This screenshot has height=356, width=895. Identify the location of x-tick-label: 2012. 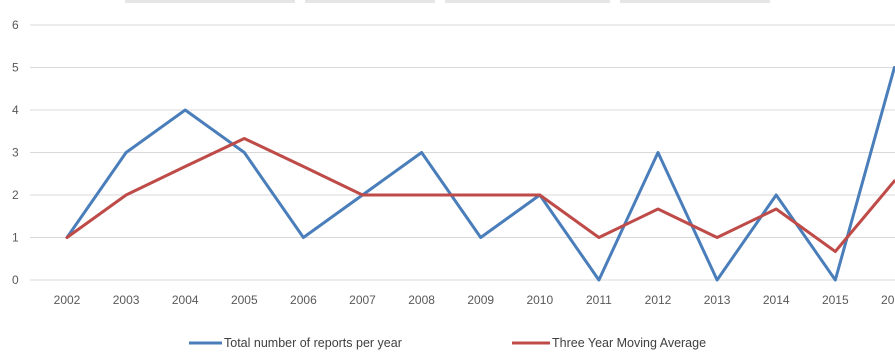
(658, 300).